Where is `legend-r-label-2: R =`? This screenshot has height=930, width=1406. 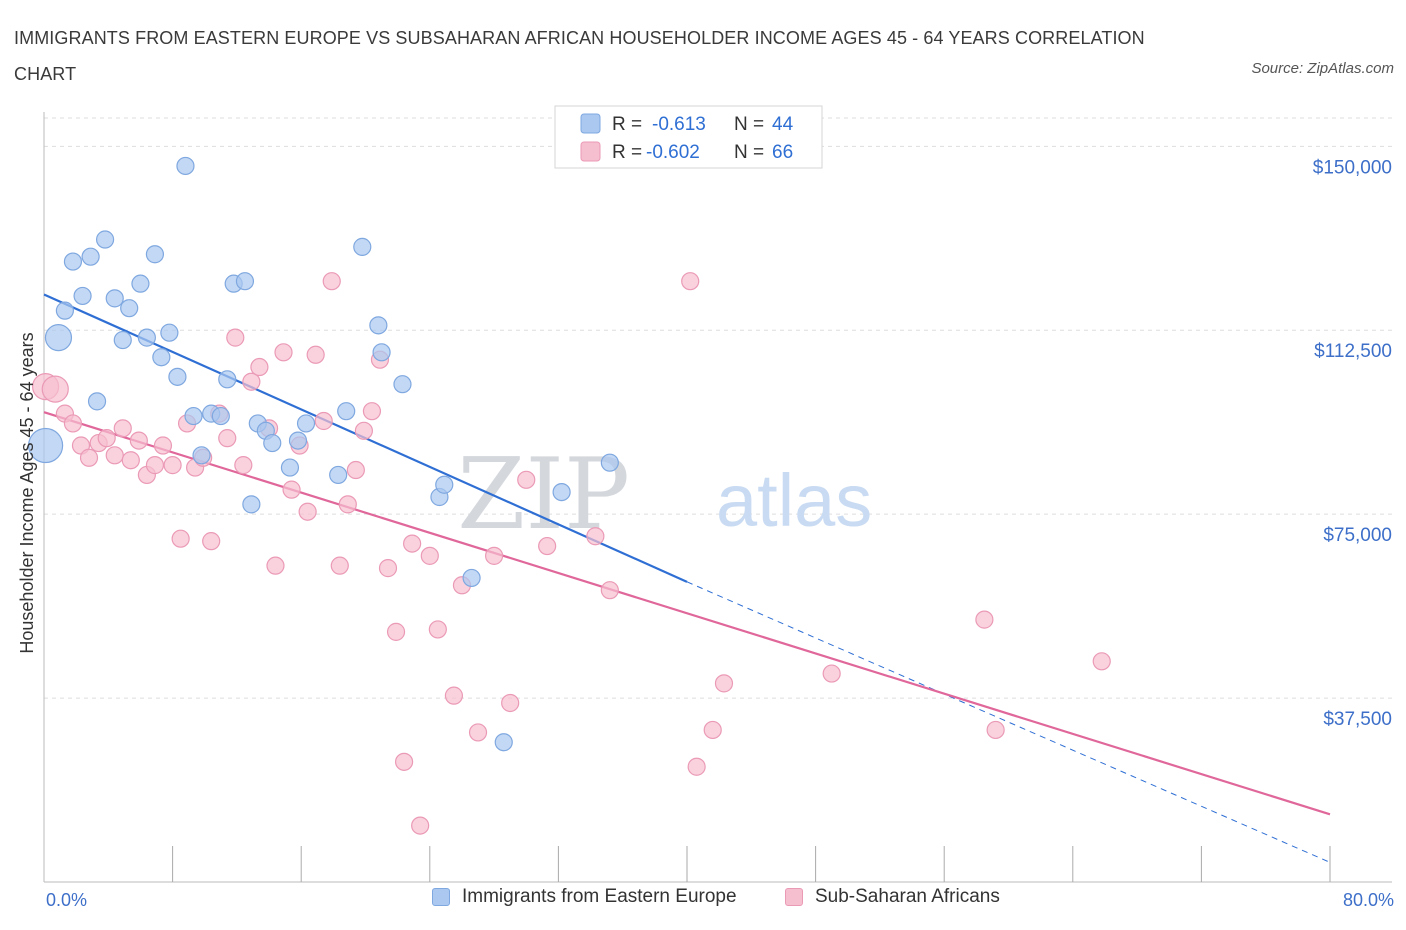
legend-r-label-2: R = is located at coordinates (627, 152).